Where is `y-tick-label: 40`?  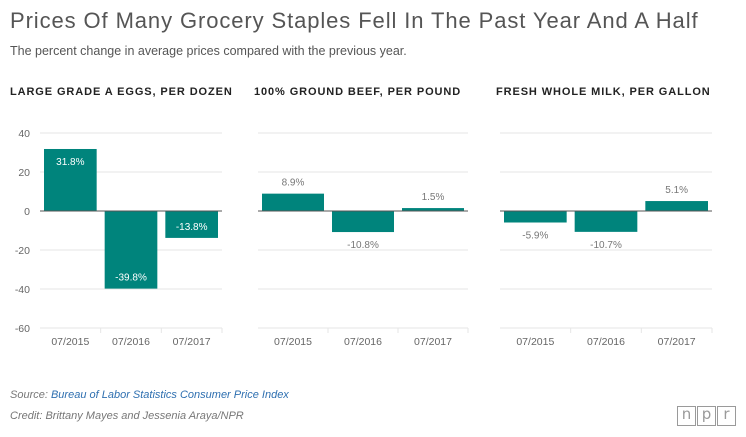 y-tick-label: 40 is located at coordinates (24, 134).